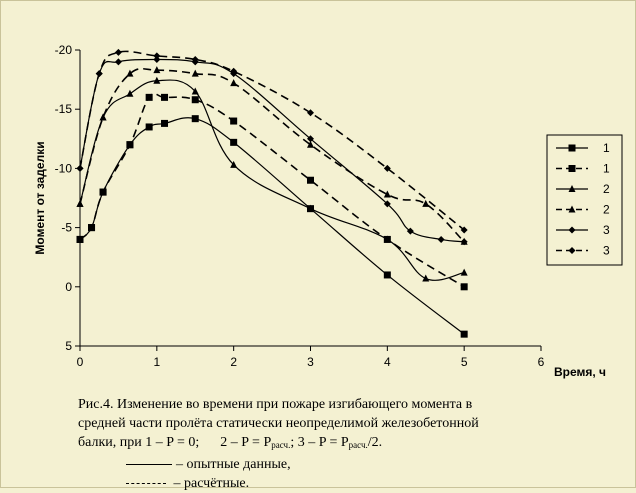 Image resolution: width=636 pixels, height=493 pixels. I want to click on caption-legend-dashed-text: – расчётные., so click(211, 483).